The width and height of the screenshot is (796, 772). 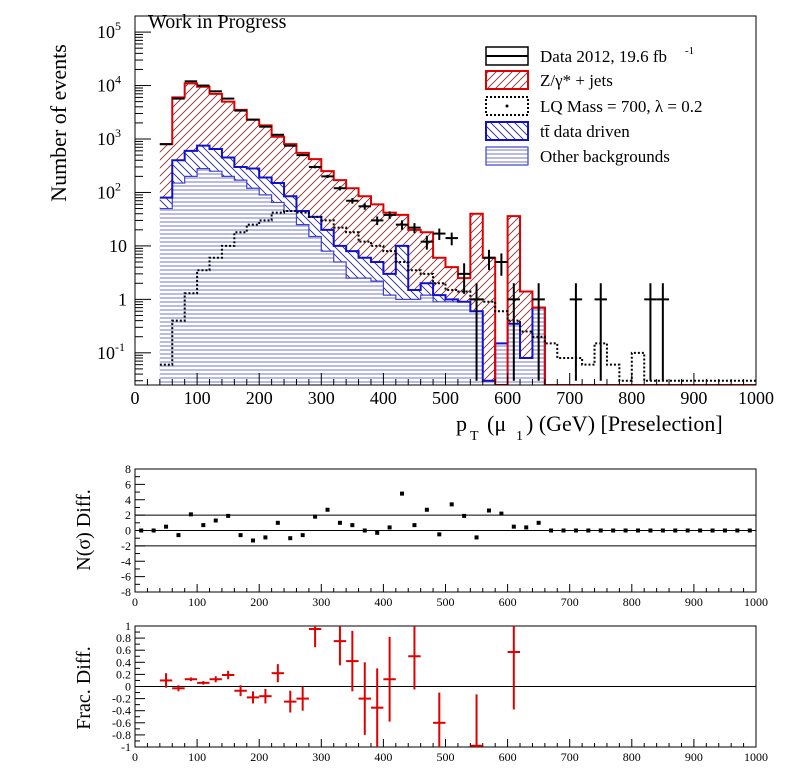 What do you see at coordinates (570, 602) in the screenshot?
I see `sig-x-tick-label: 700` at bounding box center [570, 602].